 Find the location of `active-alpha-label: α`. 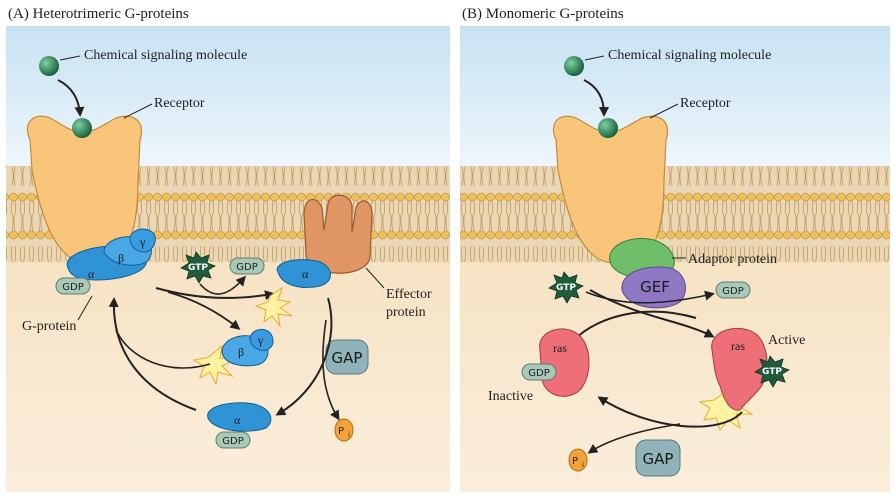

active-alpha-label: α is located at coordinates (305, 274).